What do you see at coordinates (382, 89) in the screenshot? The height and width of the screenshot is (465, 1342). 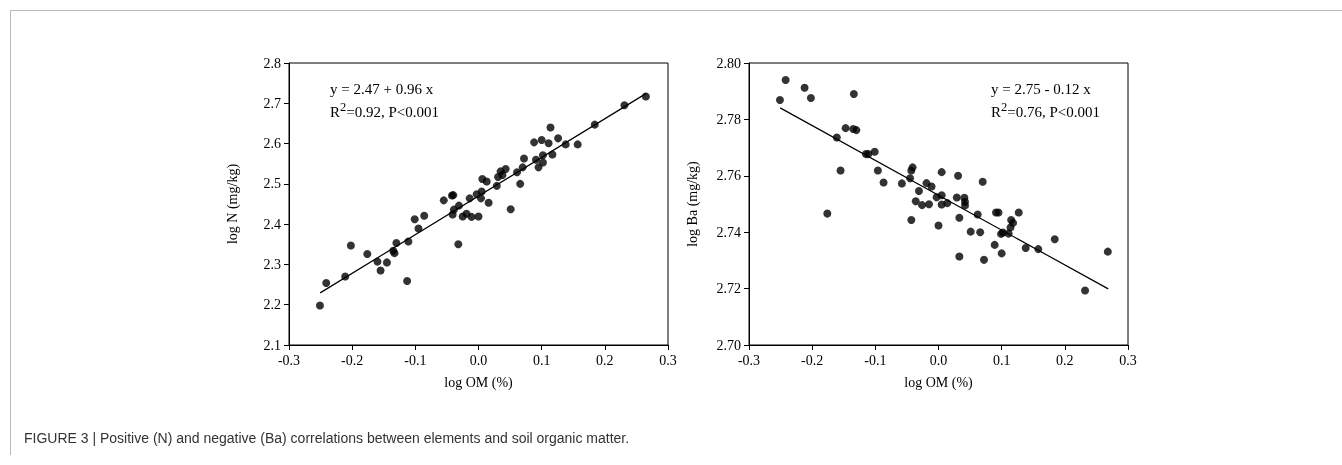 I see `annotation: y = 2.47 + 0.96 x` at bounding box center [382, 89].